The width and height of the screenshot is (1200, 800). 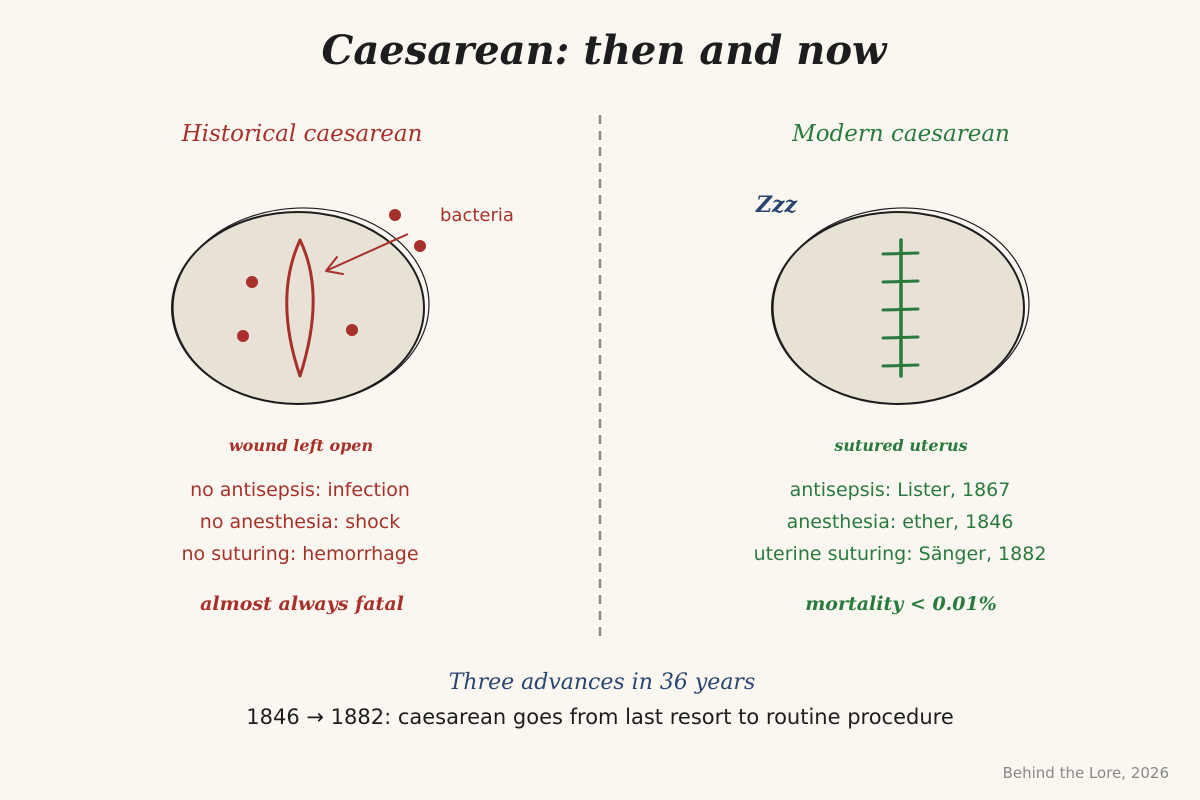 What do you see at coordinates (900, 554) in the screenshot?
I see `modern-fact: uterine suturing: Sänger, 1882` at bounding box center [900, 554].